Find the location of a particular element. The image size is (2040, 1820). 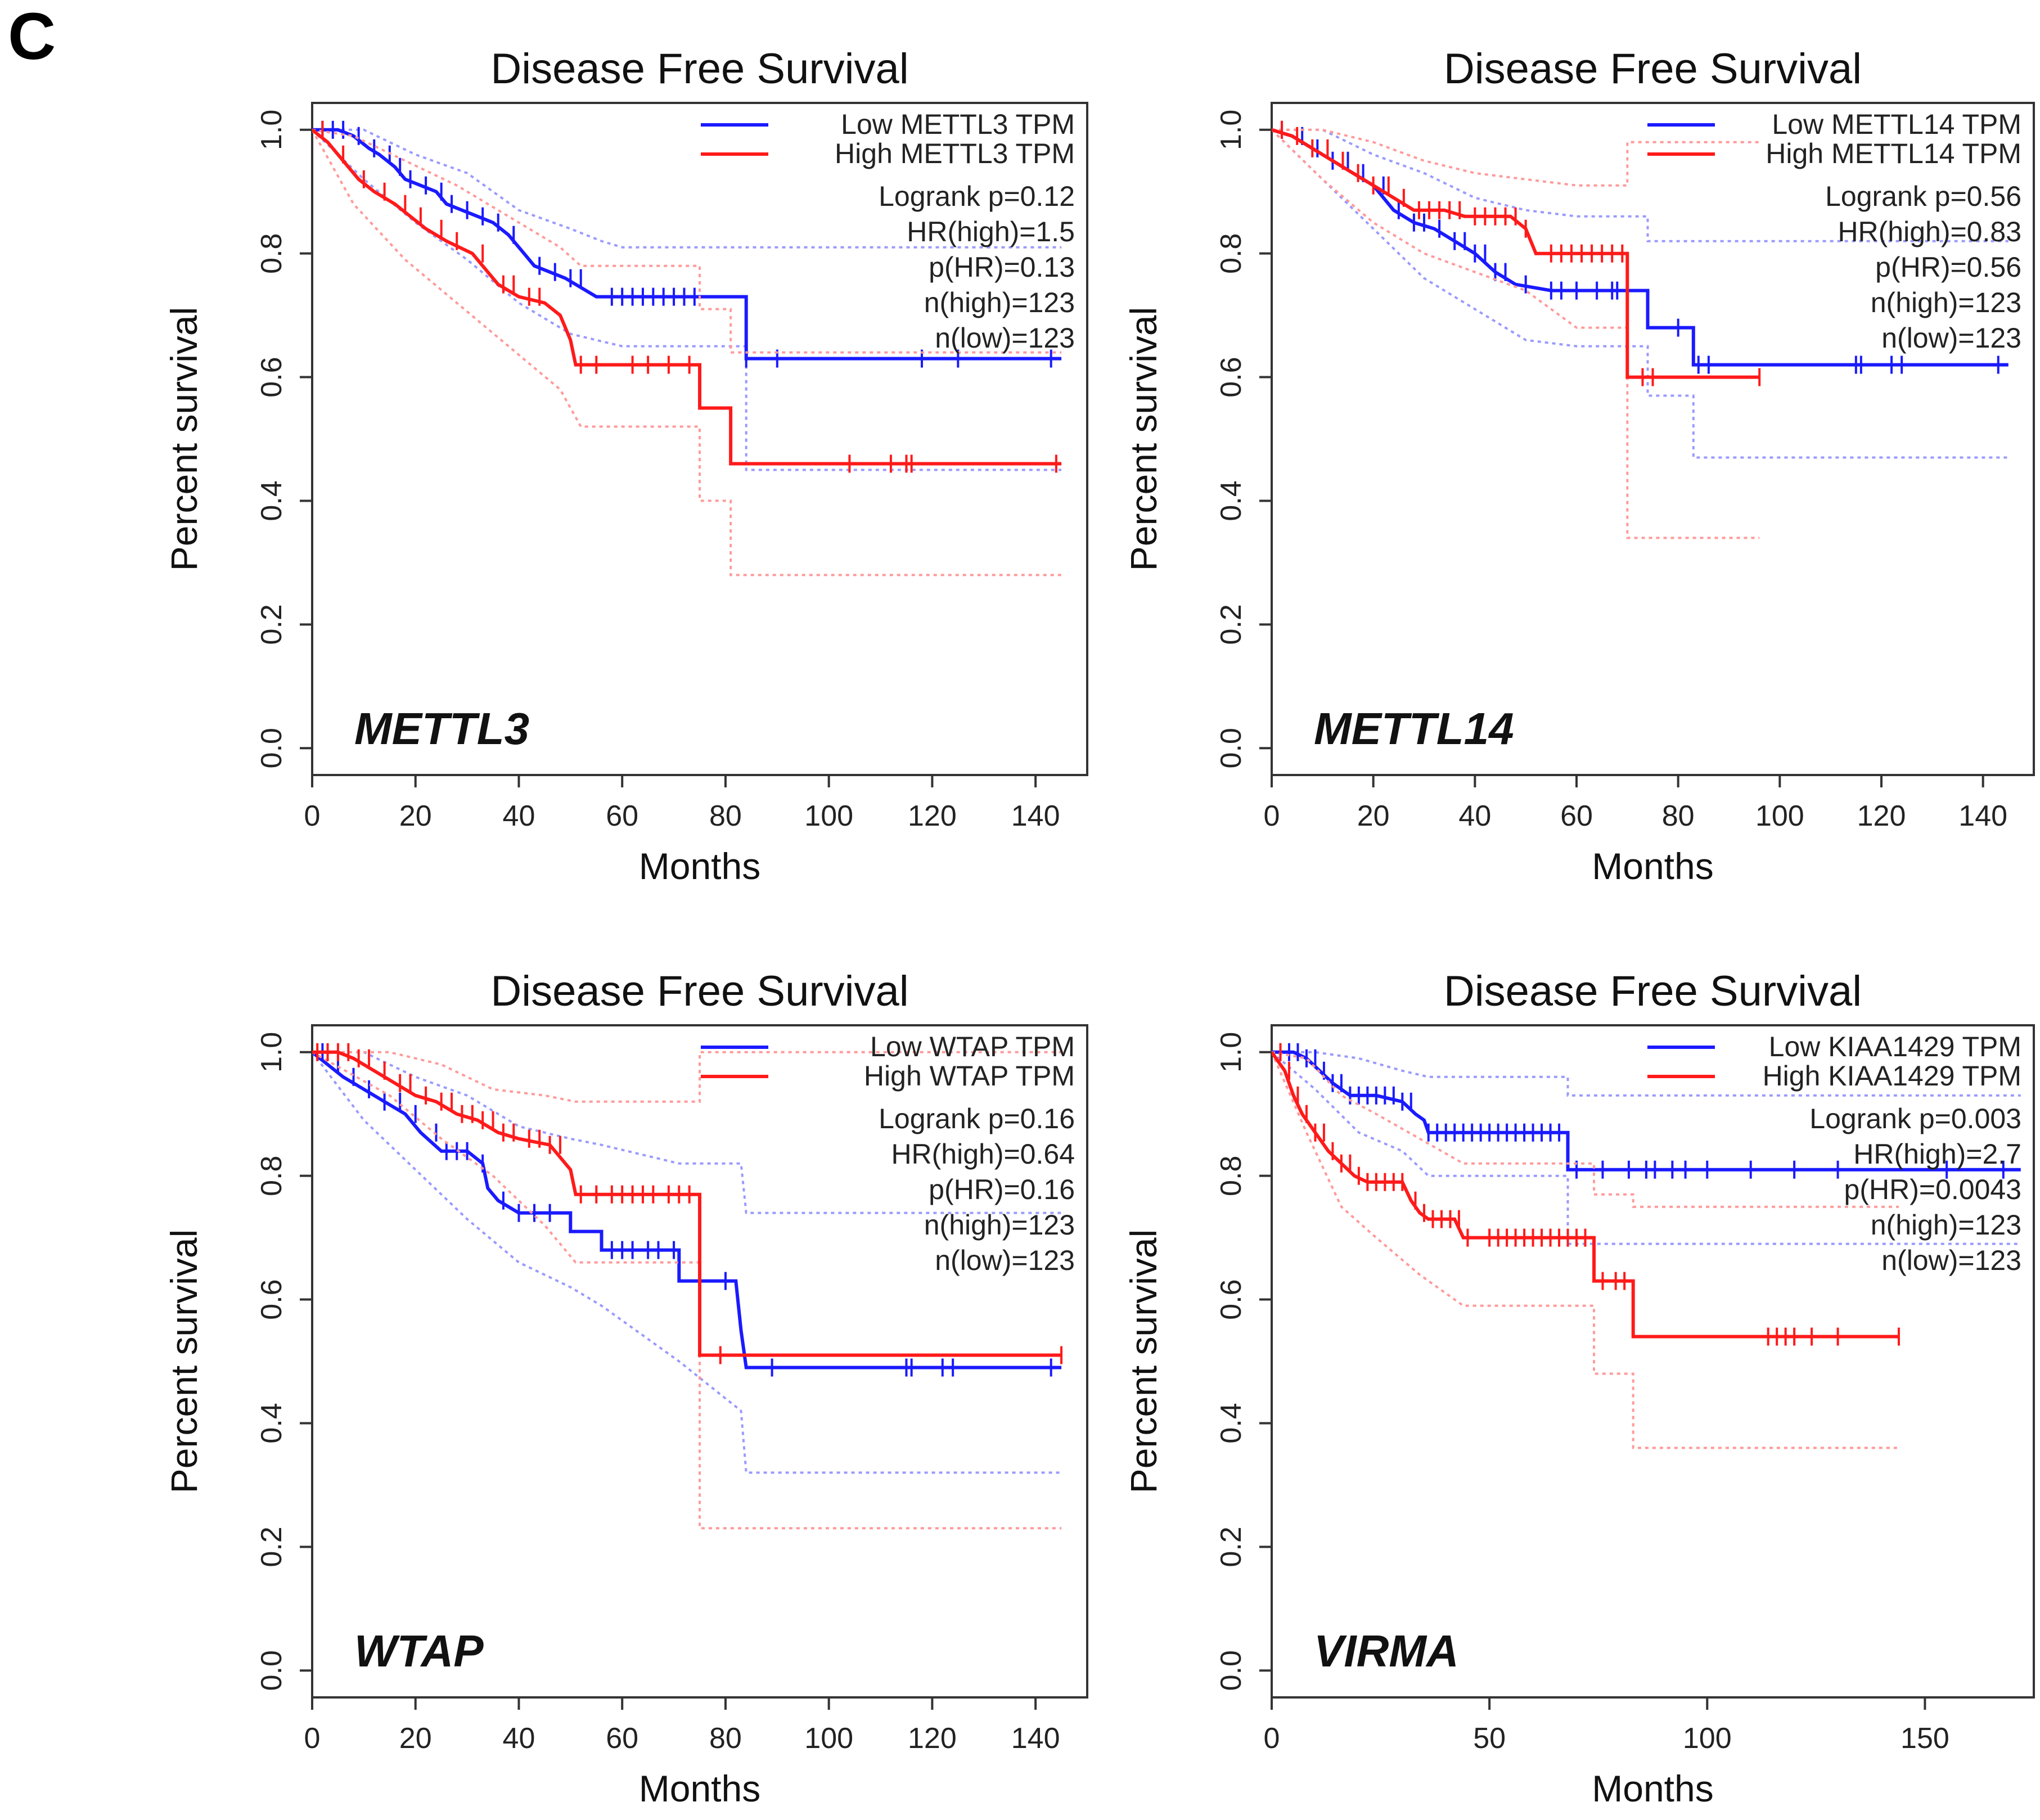

legend-label: Low KIAA1429 TPM is located at coordinates (1895, 1046).